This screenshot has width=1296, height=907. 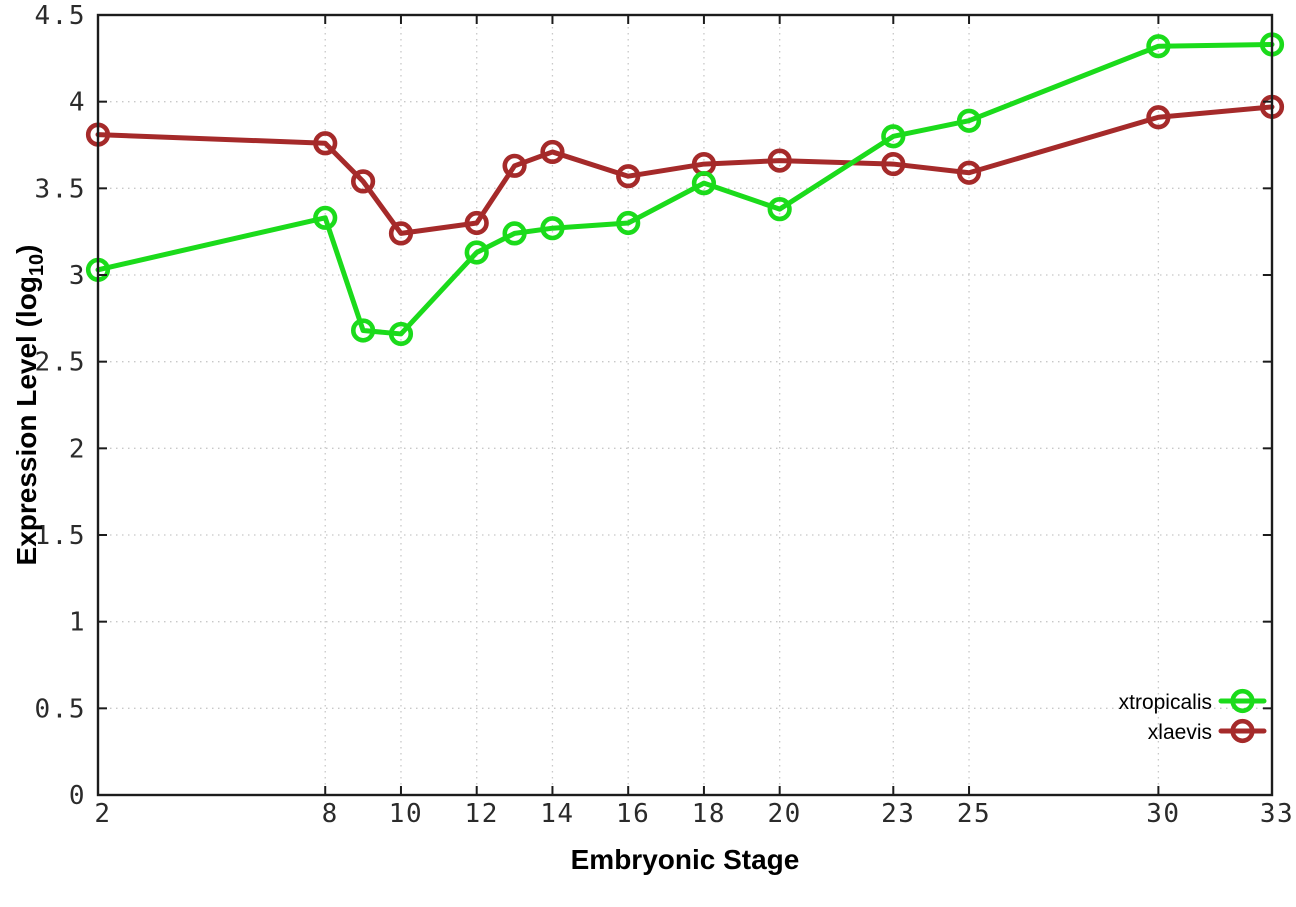 I want to click on legend-entry-xtropicalis: xtropicalis, so click(x=1193, y=701).